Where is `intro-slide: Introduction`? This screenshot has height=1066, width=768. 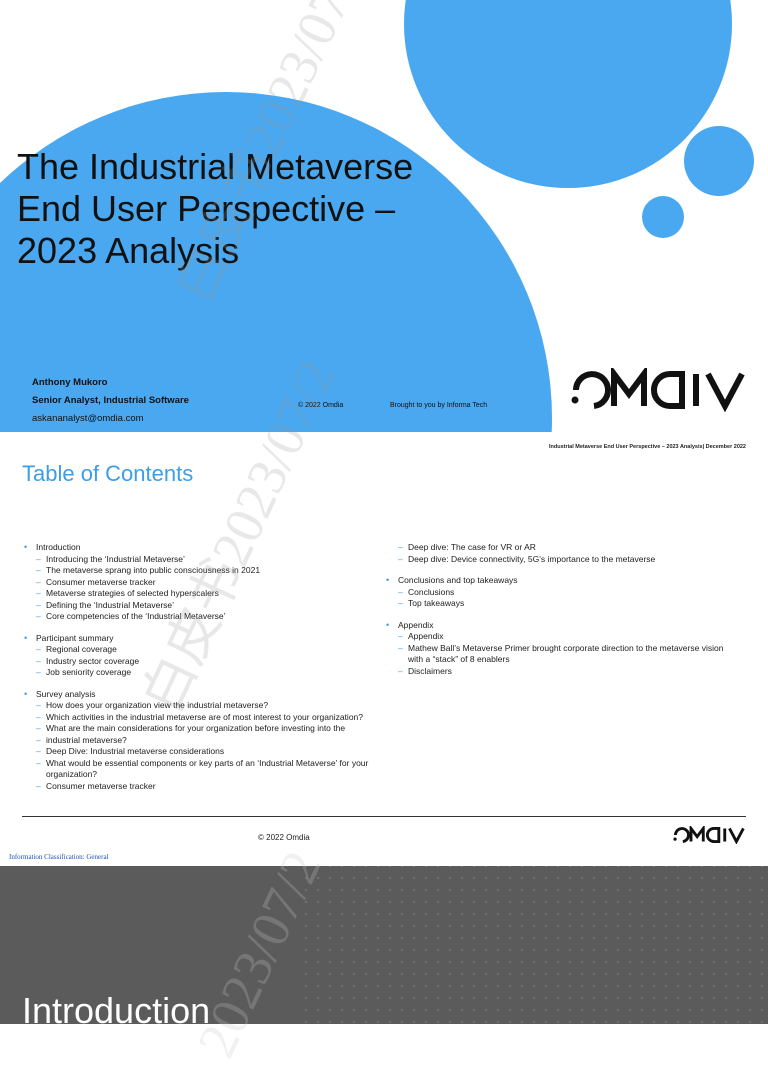
intro-slide: Introduction is located at coordinates (384, 945).